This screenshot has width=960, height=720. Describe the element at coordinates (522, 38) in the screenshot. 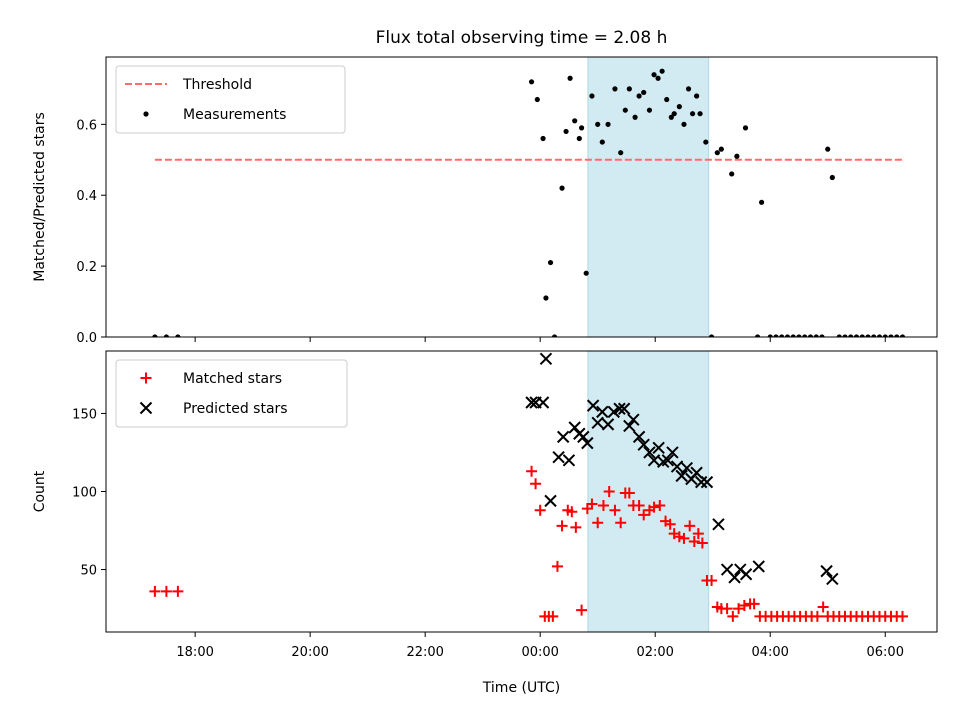

I see `chart-title: Flux total observing time = 2.08 h` at that location.